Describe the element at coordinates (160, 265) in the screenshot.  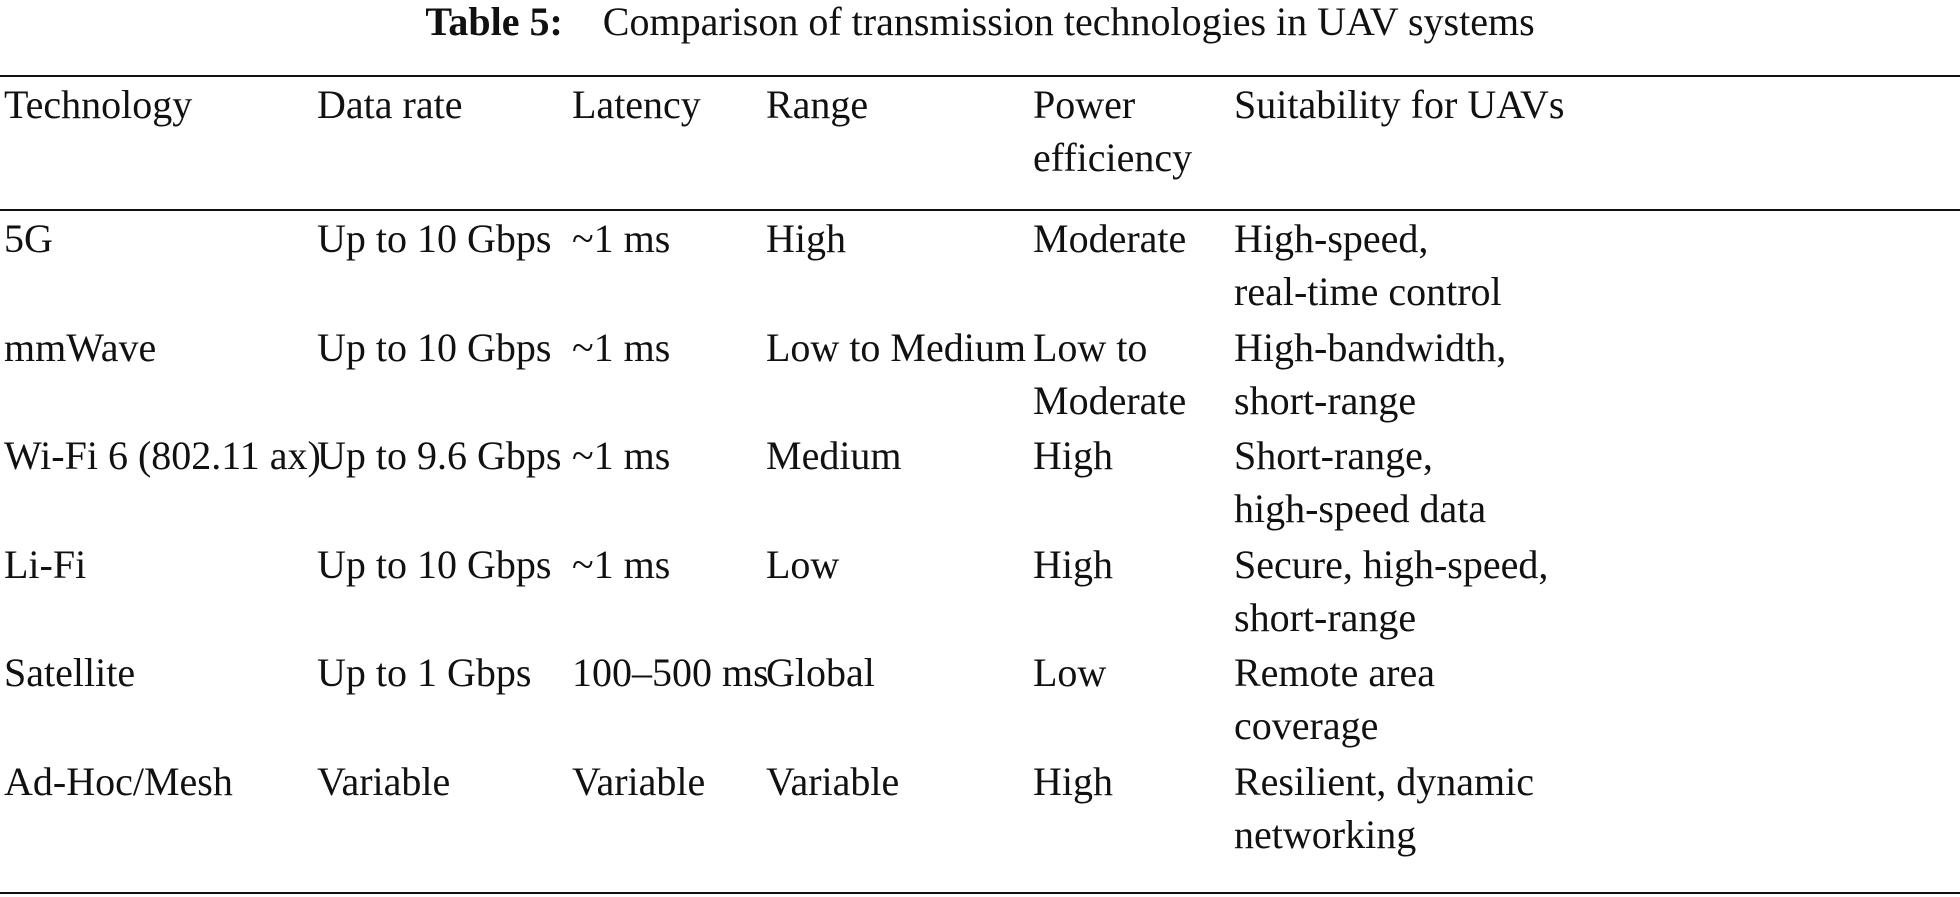
I see `cell-technology: 5G` at that location.